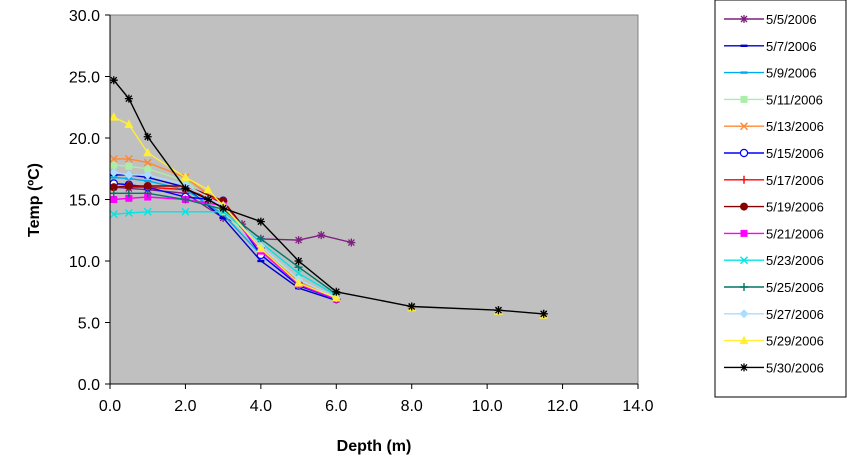  I want to click on legend-label: 5/19/2006, so click(795, 207).